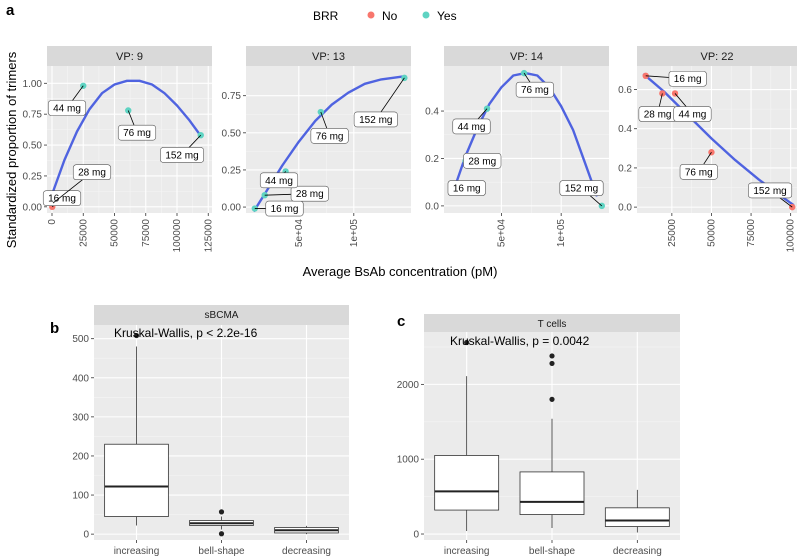 Image resolution: width=800 pixels, height=558 pixels. What do you see at coordinates (326, 16) in the screenshot?
I see `legend-title: BRR` at bounding box center [326, 16].